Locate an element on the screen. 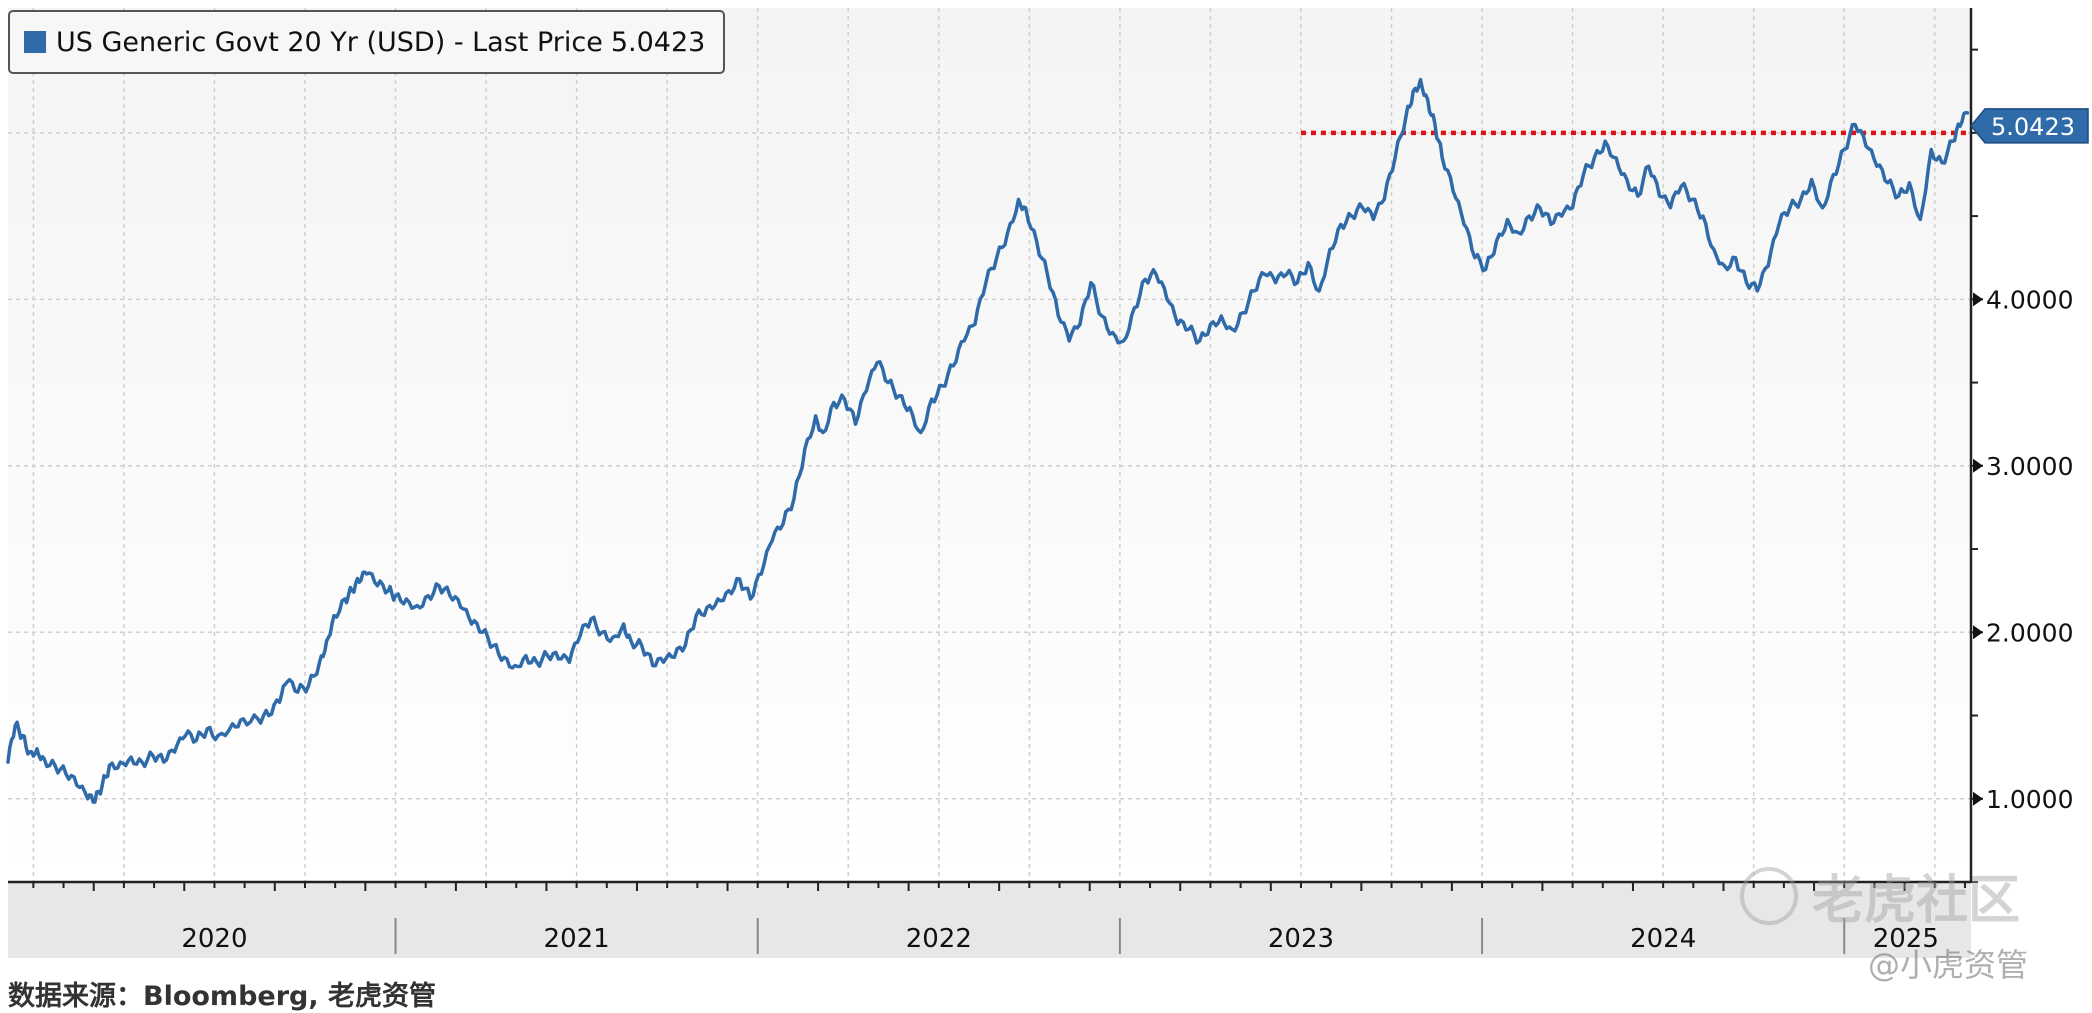 Image resolution: width=2092 pixels, height=1013 pixels. tiger-logo-icon is located at coordinates (1769, 895).